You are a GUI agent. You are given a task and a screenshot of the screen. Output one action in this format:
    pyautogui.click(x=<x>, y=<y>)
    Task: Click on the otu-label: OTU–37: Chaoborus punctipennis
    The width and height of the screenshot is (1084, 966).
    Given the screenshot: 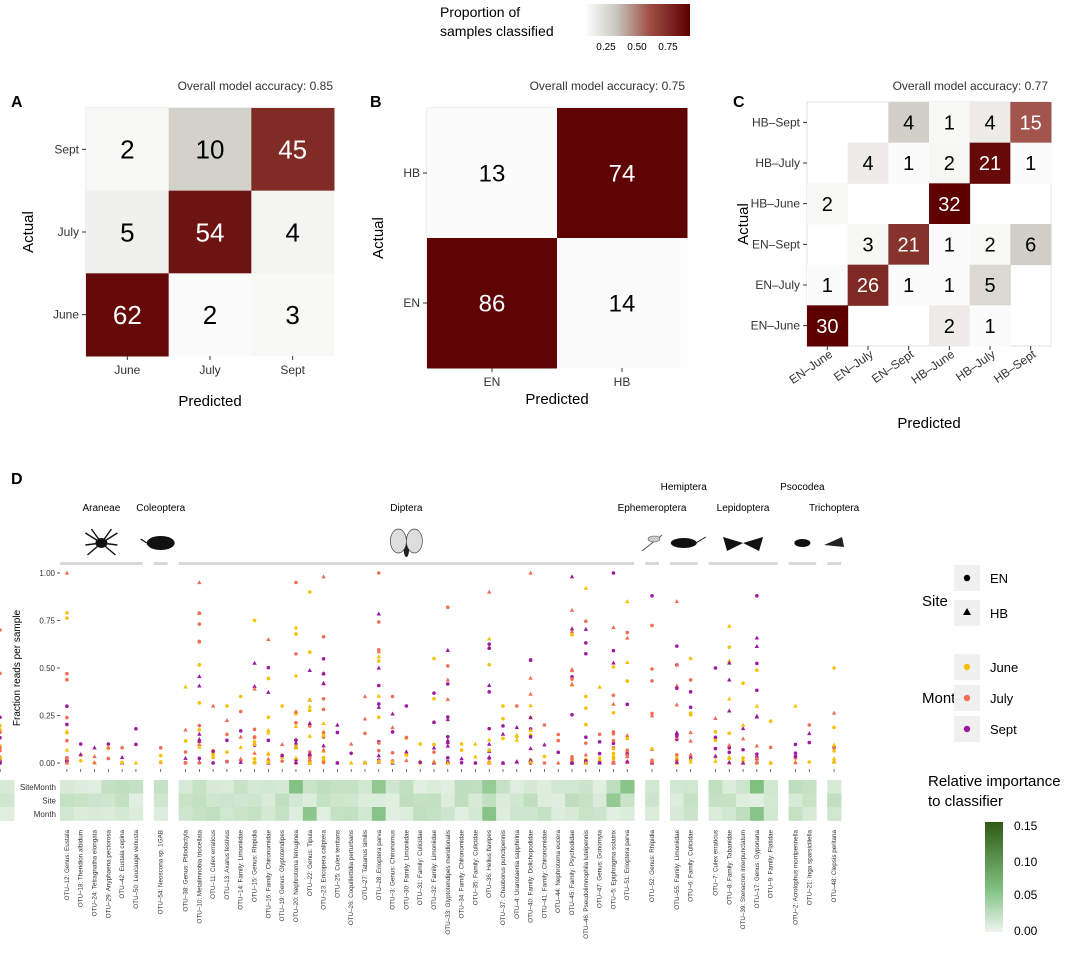 What is the action you would take?
    pyautogui.click(x=503, y=877)
    